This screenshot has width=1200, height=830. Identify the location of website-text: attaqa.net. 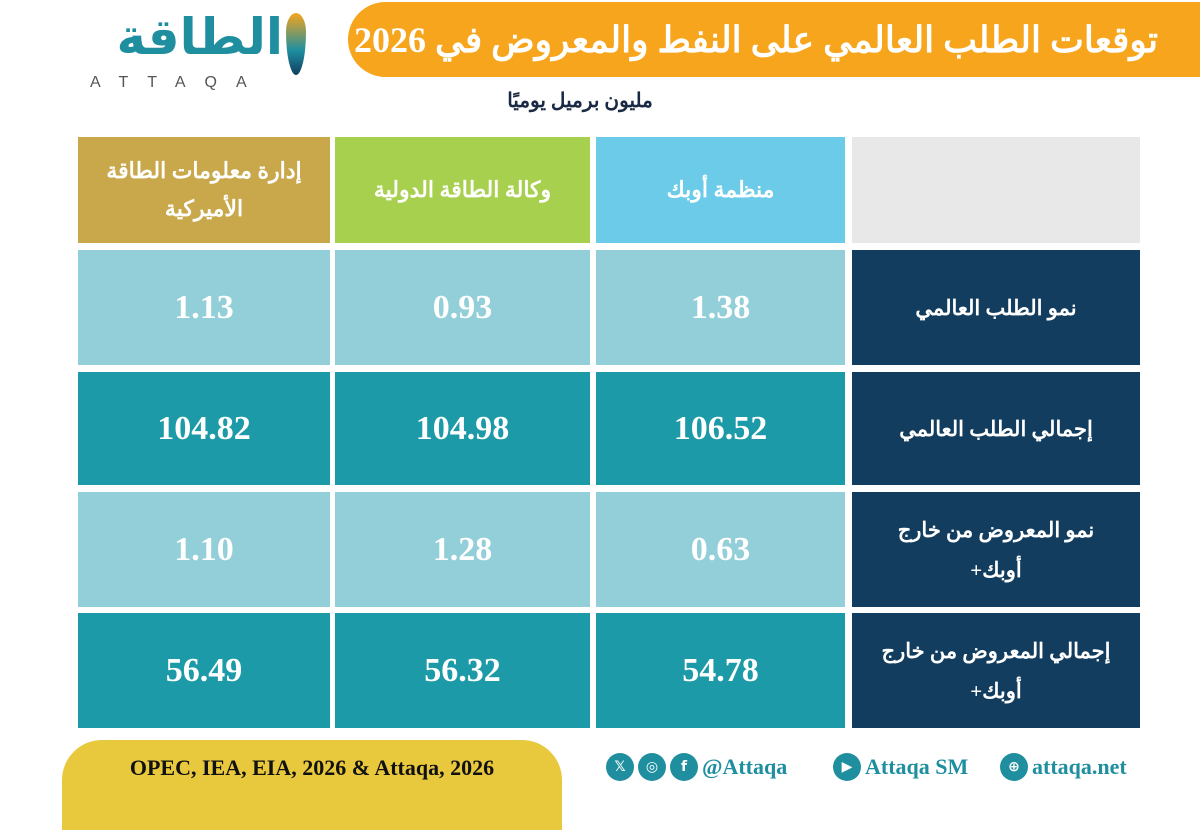
(1079, 766).